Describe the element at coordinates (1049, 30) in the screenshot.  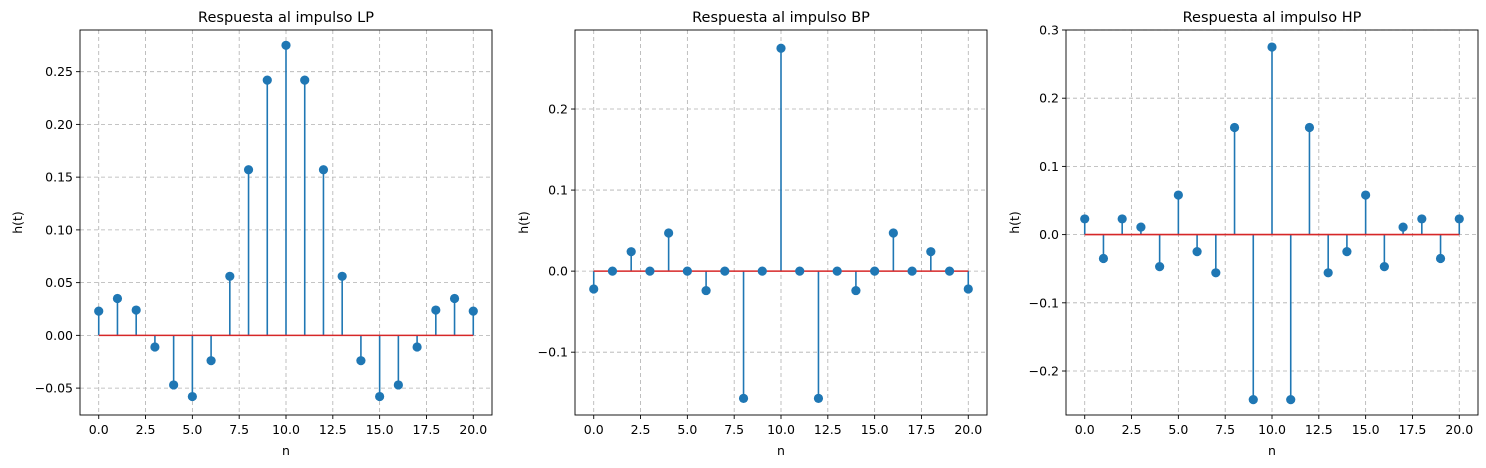
I see `y-tick-label: 0.3` at that location.